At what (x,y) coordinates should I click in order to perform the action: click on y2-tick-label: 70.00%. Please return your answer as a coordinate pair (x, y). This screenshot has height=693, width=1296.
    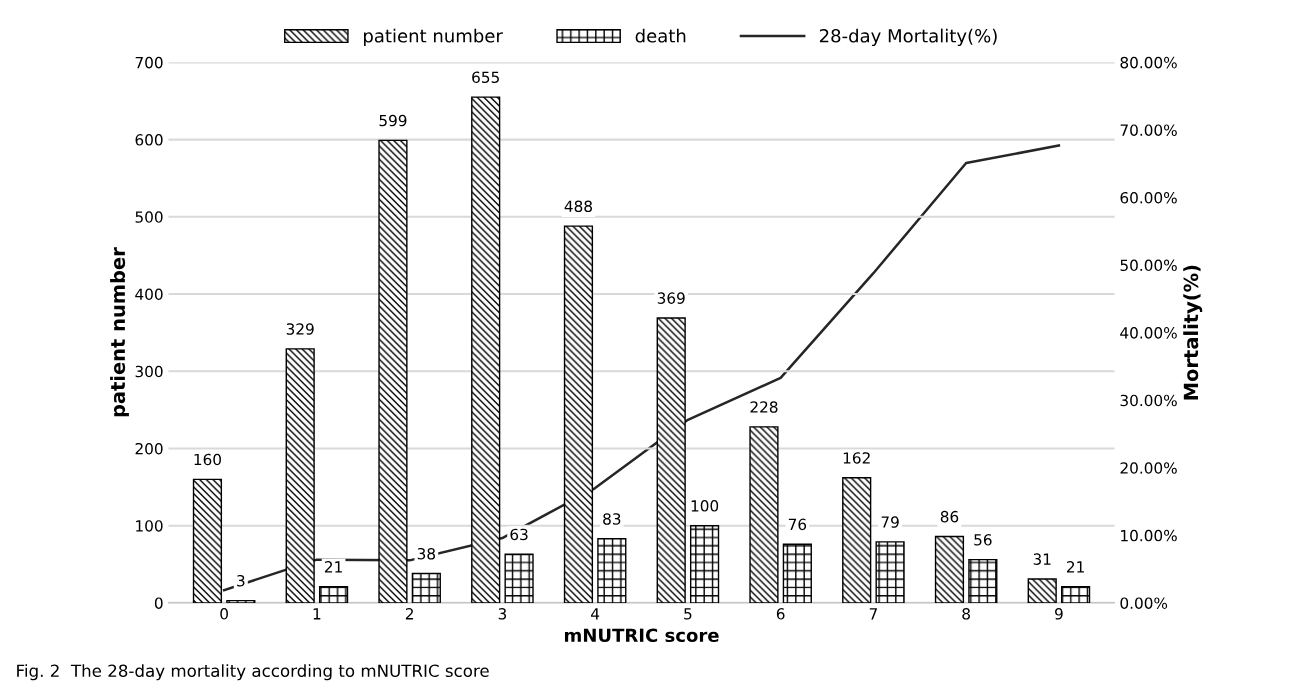
    Looking at the image, I should click on (1148, 130).